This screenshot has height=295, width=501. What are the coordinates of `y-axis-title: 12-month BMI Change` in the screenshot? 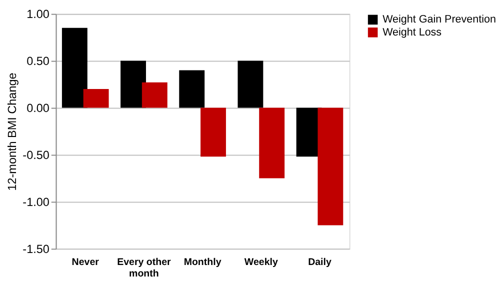 It's located at (12, 131).